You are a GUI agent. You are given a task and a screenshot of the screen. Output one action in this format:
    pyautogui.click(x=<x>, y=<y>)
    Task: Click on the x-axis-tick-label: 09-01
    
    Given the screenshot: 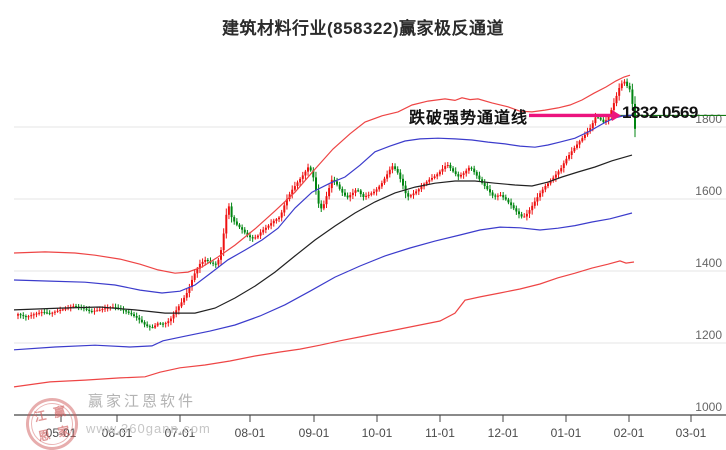 What is the action you would take?
    pyautogui.click(x=314, y=433)
    